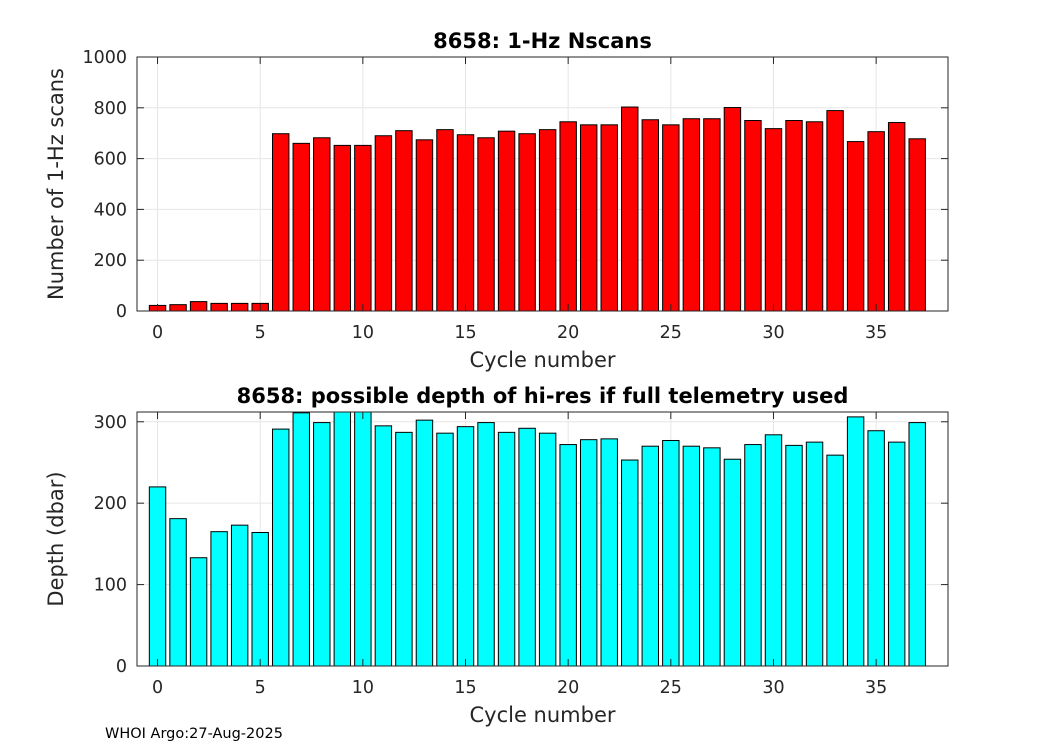 Image resolution: width=1050 pixels, height=750 pixels. Describe the element at coordinates (110, 504) in the screenshot. I see `depth-ytick-label: 200` at that location.